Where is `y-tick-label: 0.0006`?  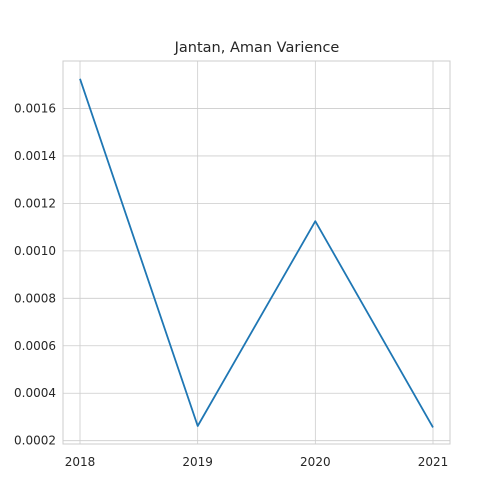
y-tick-label: 0.0006 is located at coordinates (35, 346).